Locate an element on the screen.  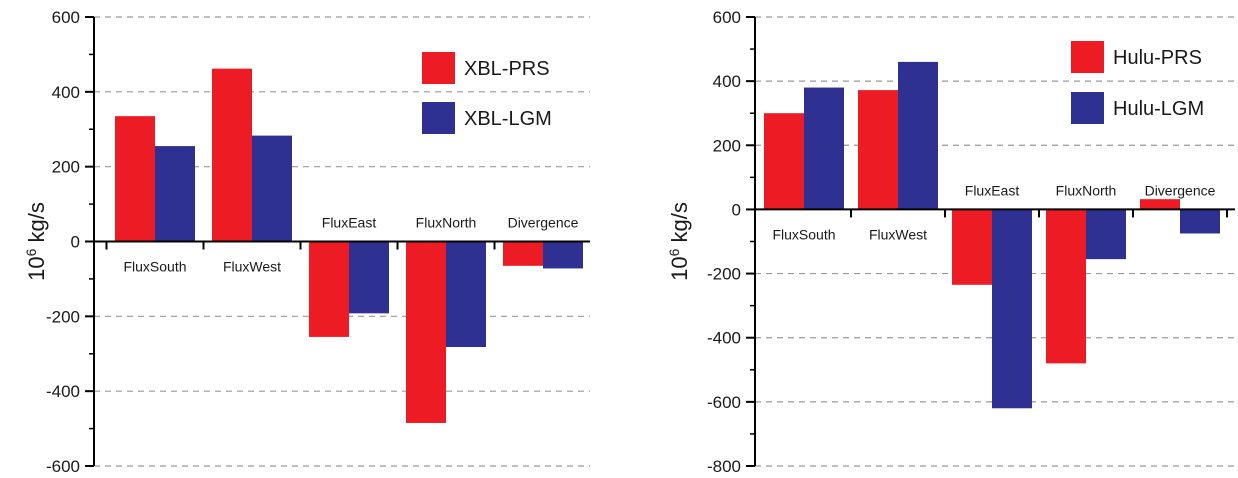
bar-fluxsouth-xbl-lgm is located at coordinates (175, 194).